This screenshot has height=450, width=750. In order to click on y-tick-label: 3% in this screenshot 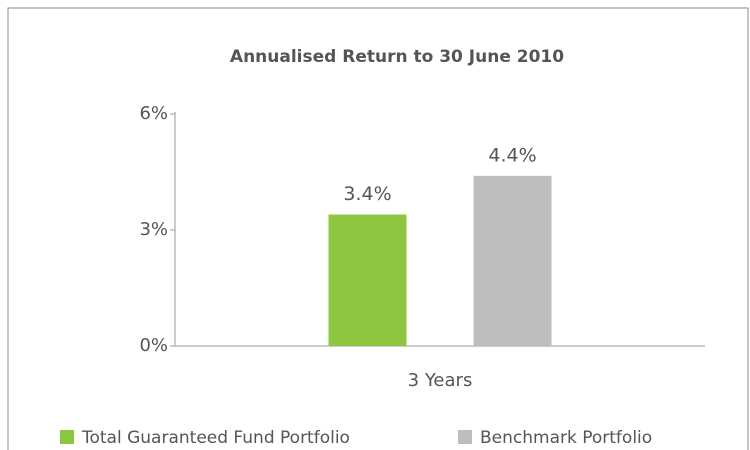, I will do `click(153, 229)`.